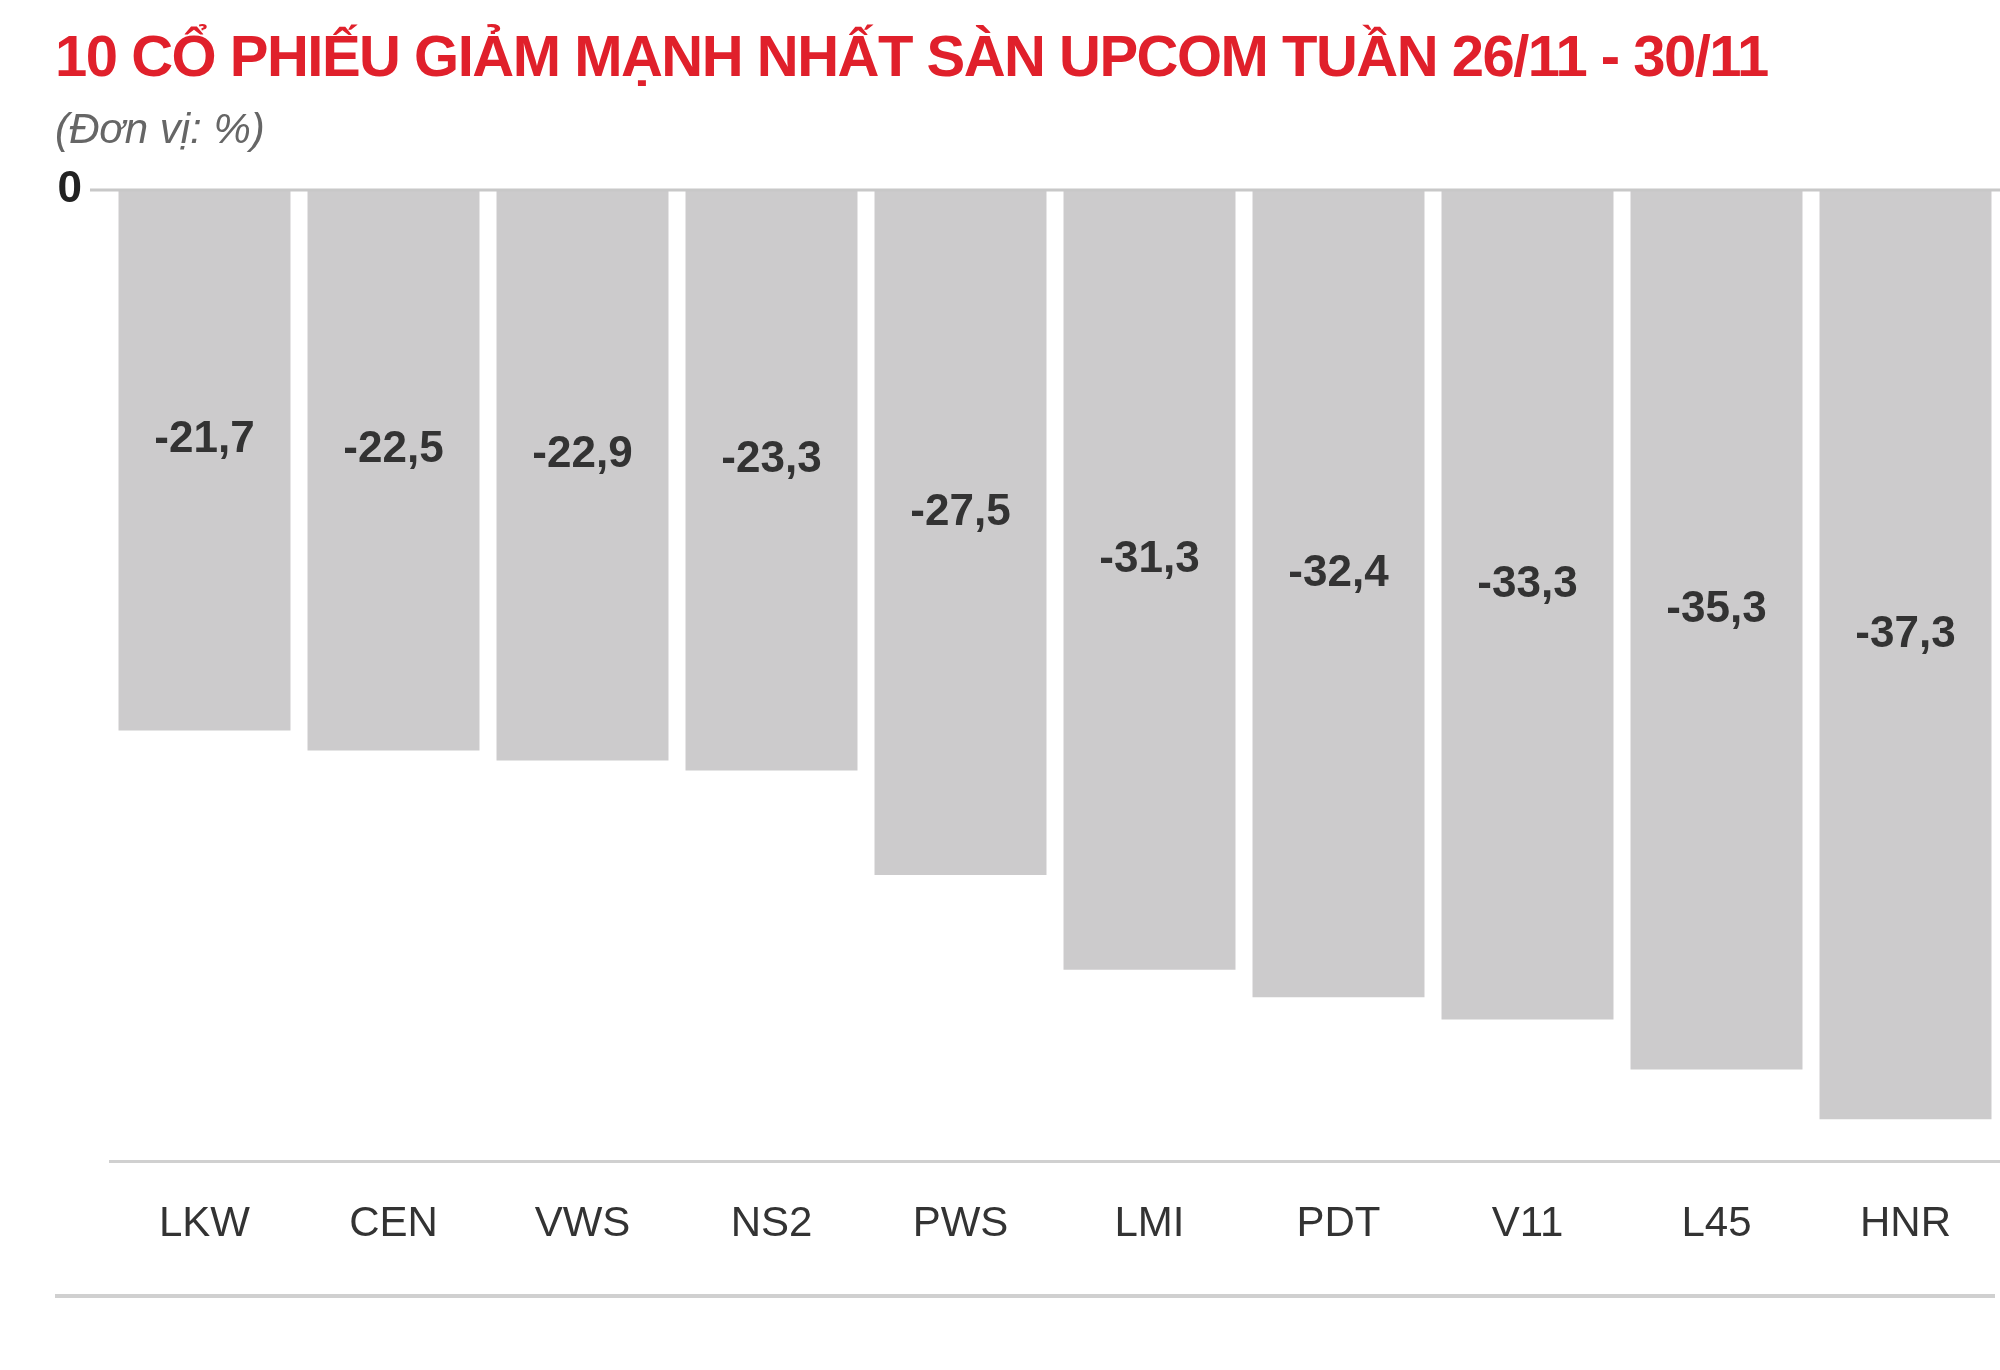  Describe the element at coordinates (582, 1222) in the screenshot. I see `x-tick-label: VWS` at that location.